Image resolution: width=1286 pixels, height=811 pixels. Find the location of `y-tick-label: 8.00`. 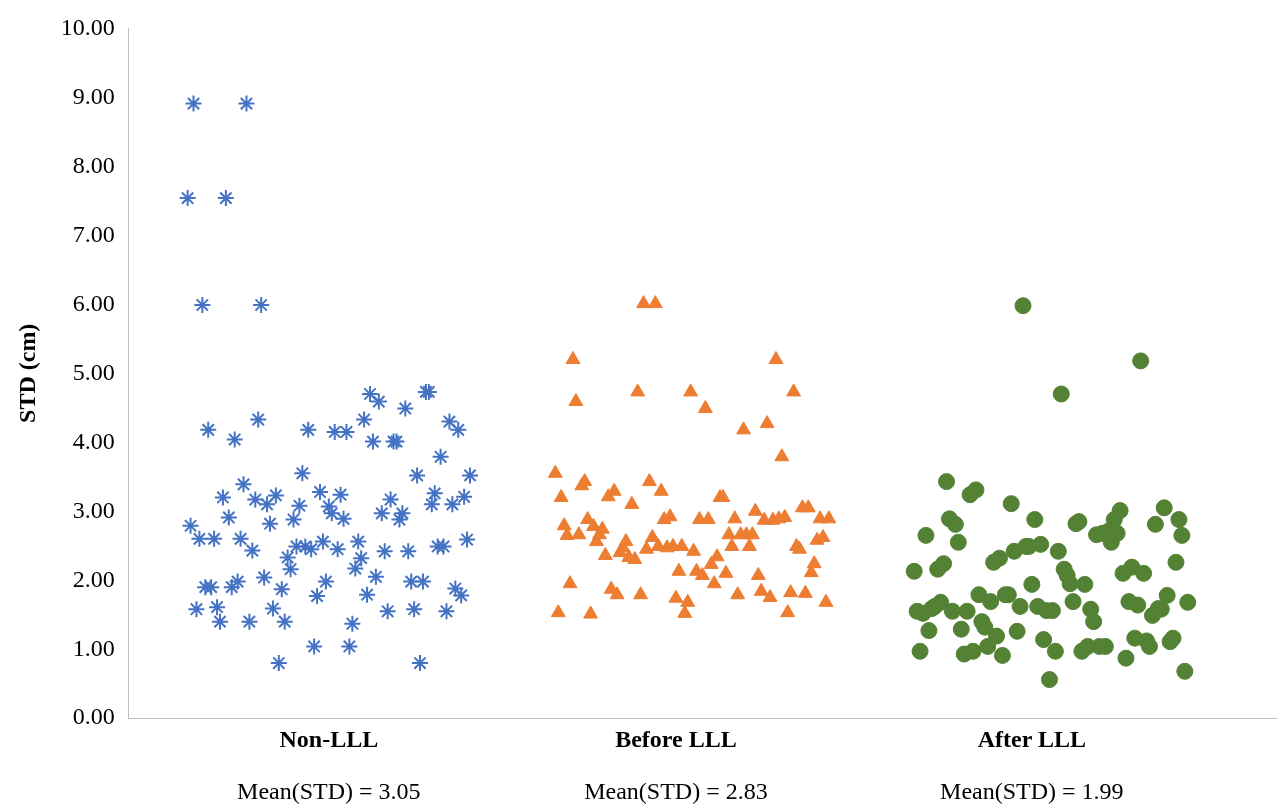

y-tick-label: 8.00 is located at coordinates (93, 164).